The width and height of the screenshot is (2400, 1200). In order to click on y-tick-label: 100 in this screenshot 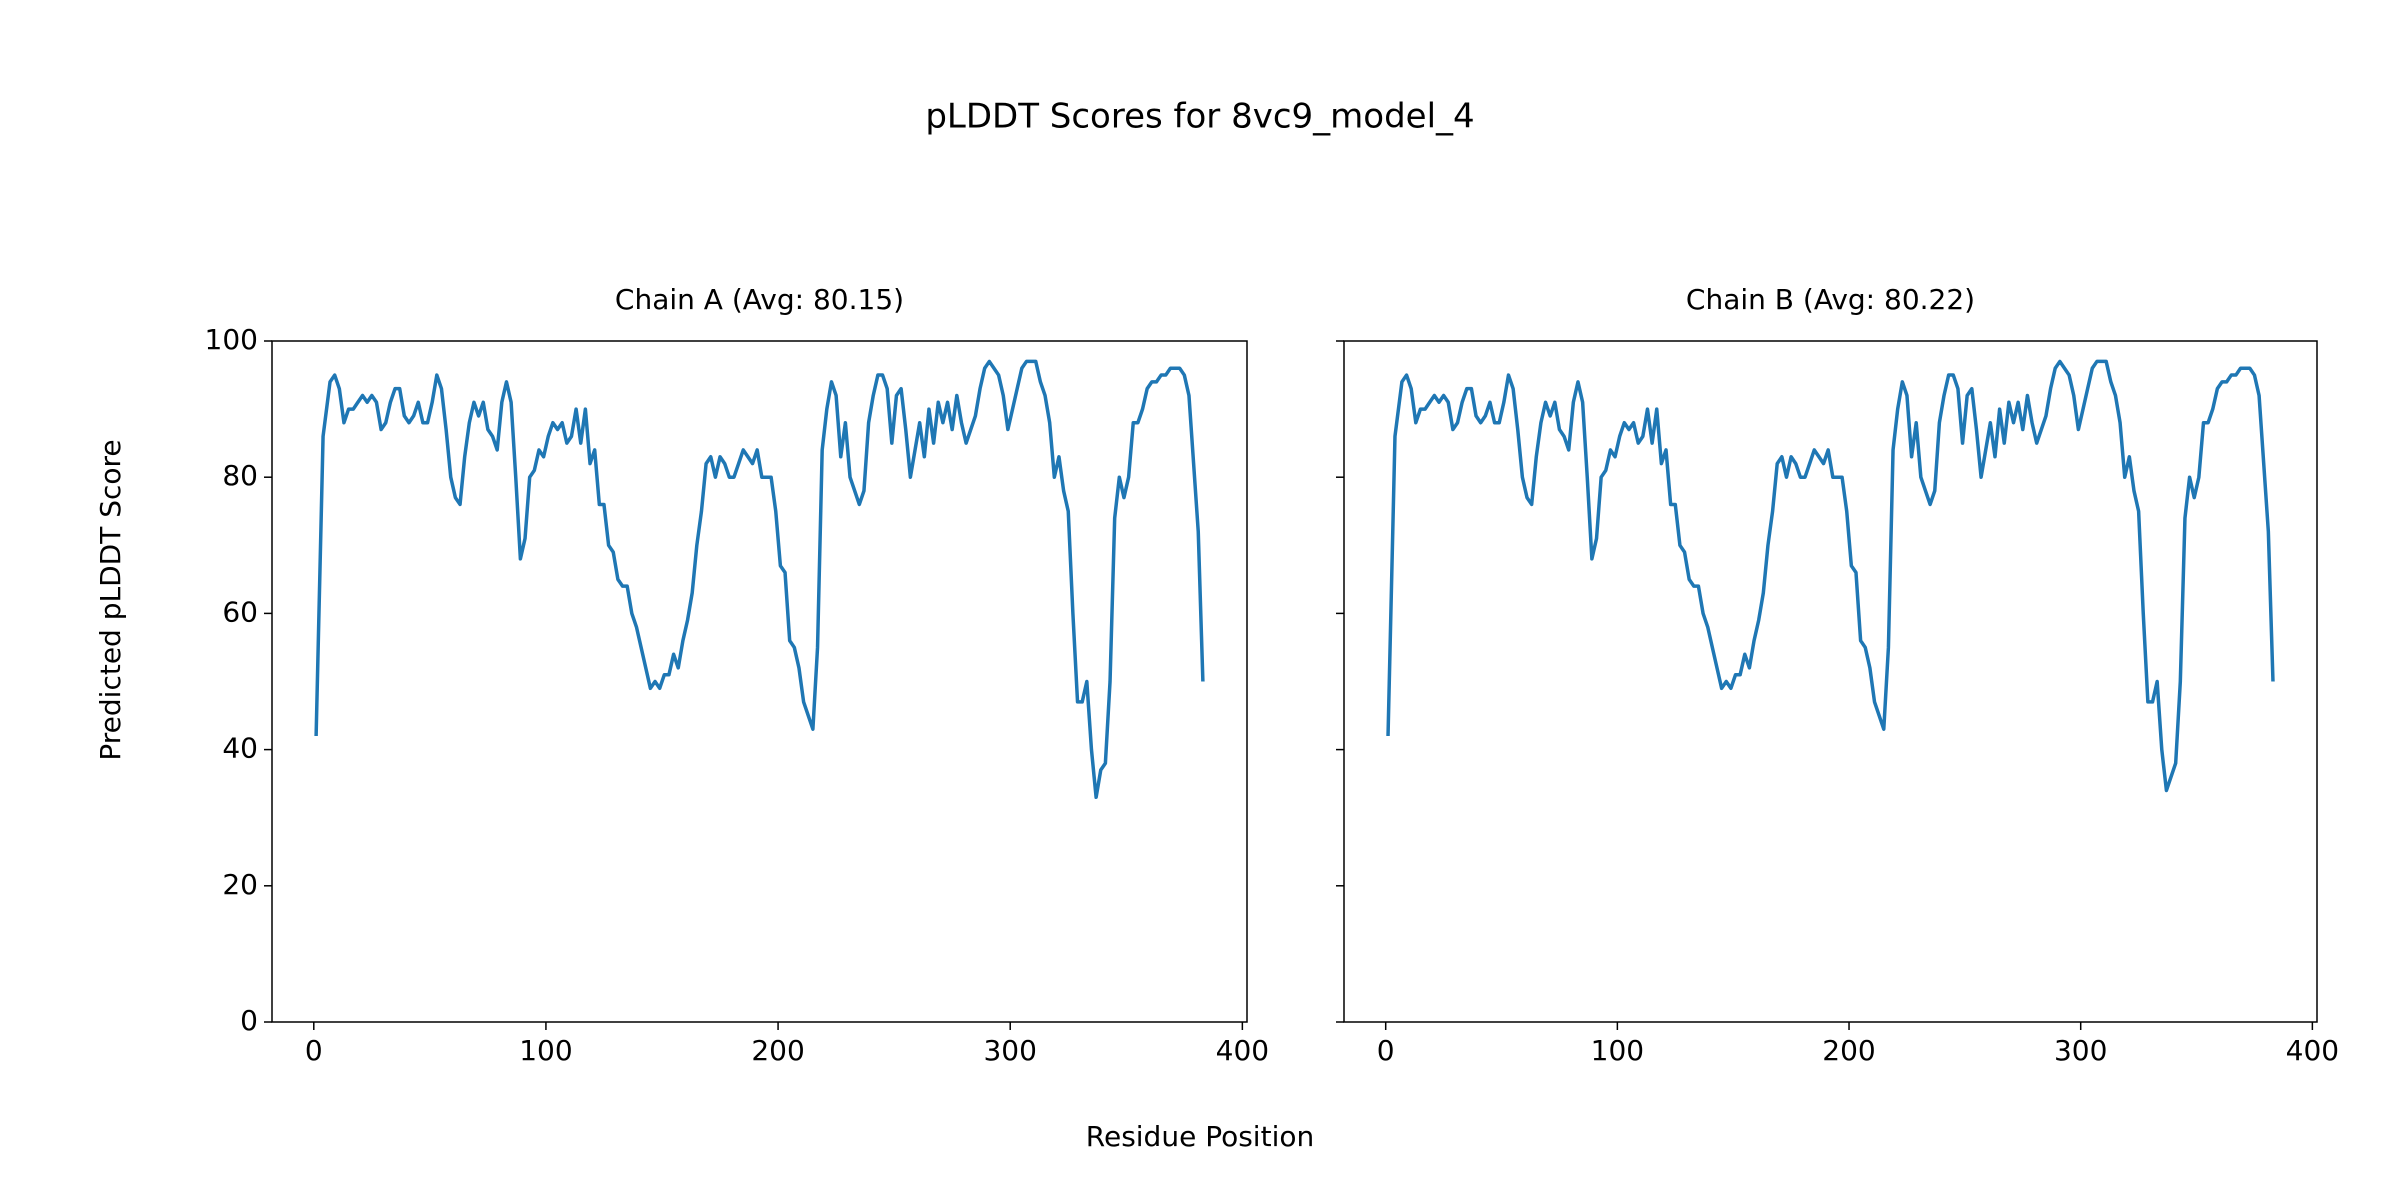, I will do `click(231, 339)`.